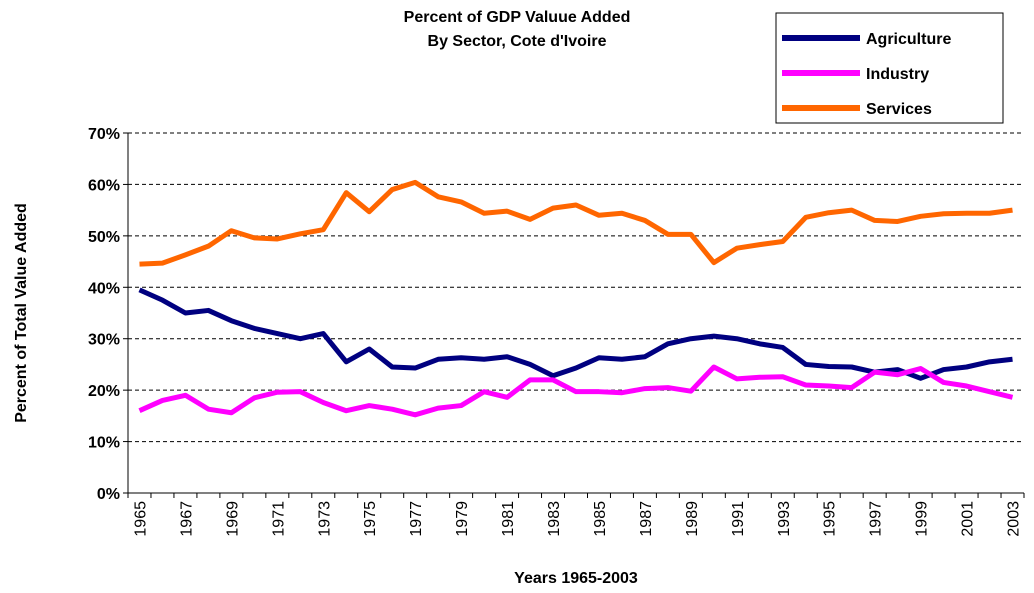 The width and height of the screenshot is (1034, 593). What do you see at coordinates (738, 519) in the screenshot?
I see `x-tick-label: 1991` at bounding box center [738, 519].